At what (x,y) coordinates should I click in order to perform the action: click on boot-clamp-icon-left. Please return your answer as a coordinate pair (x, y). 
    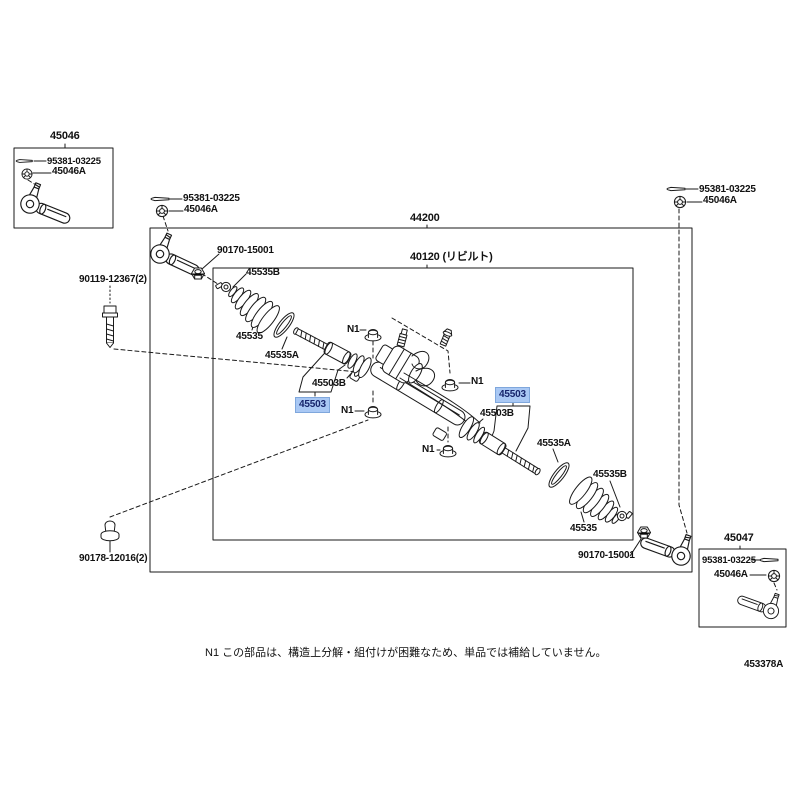
    Looking at the image, I should click on (223, 287).